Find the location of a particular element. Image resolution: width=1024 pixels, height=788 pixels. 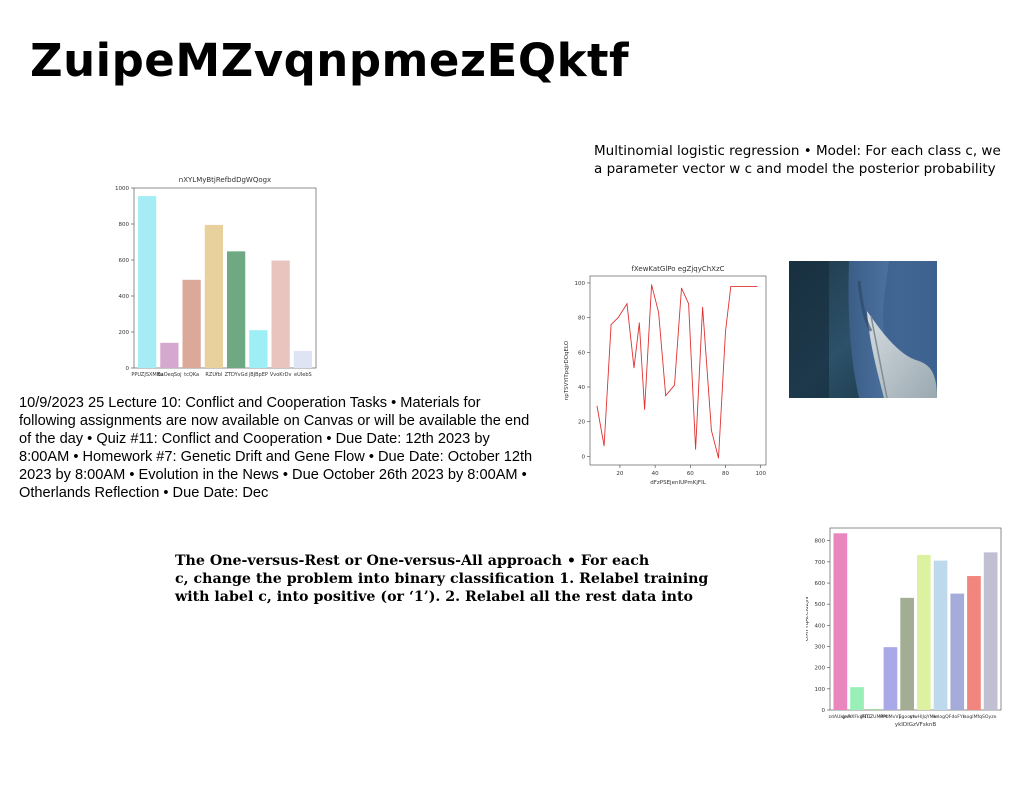

bar-RZUfbl is located at coordinates (213, 296).